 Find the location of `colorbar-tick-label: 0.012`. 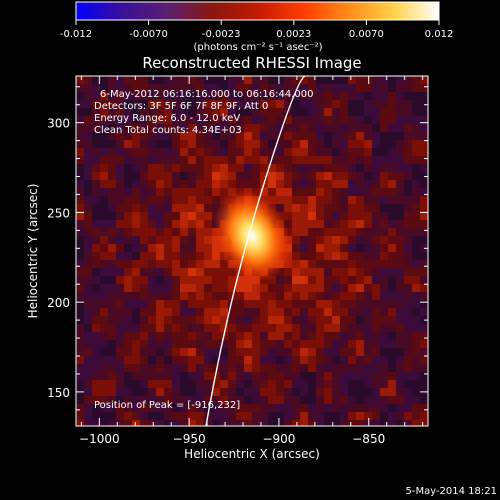

colorbar-tick-label: 0.012 is located at coordinates (439, 34).